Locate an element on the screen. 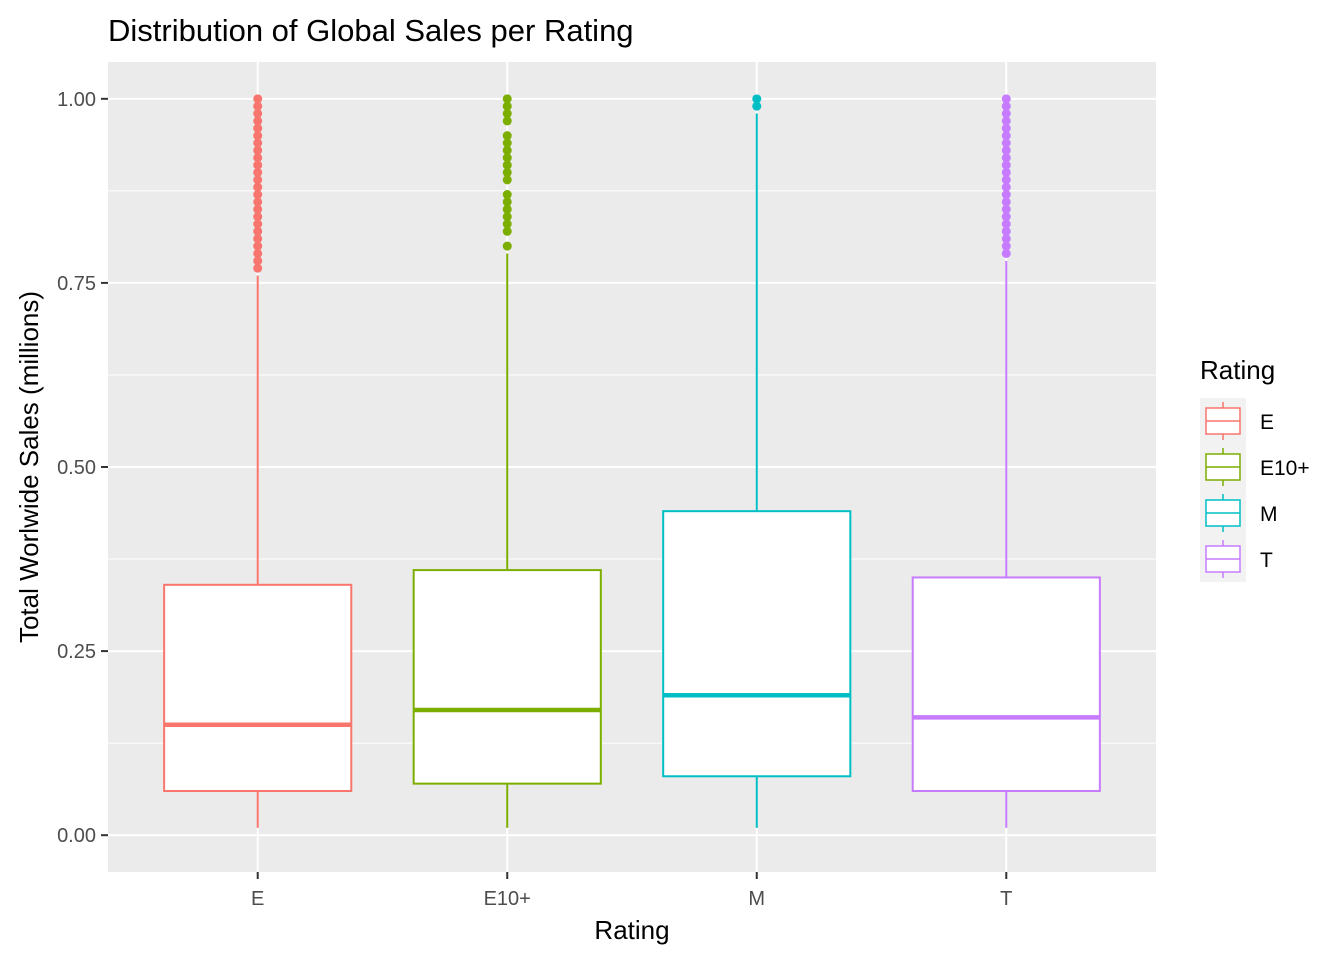 The height and width of the screenshot is (960, 1344). y-tick-label: 0.25 is located at coordinates (76, 652).